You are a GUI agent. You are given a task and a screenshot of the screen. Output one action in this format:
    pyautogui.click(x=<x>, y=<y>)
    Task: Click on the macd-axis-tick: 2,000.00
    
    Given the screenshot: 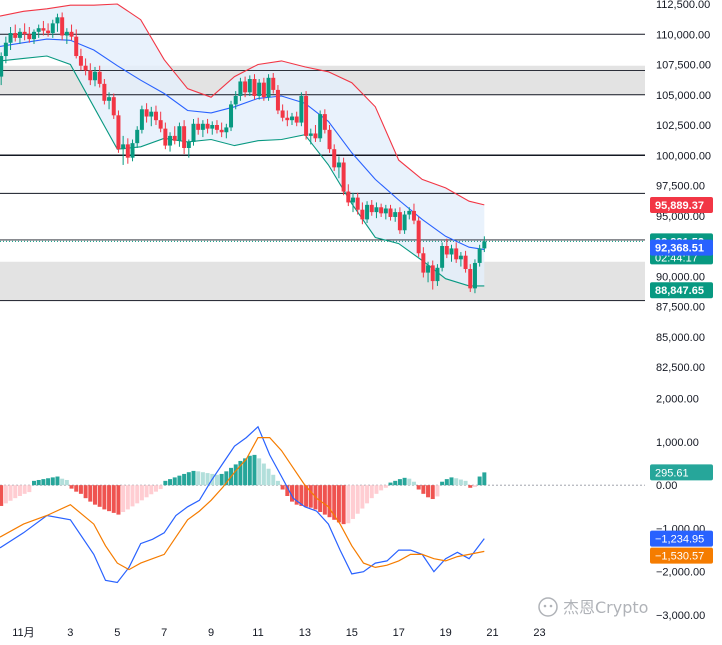 What is the action you would take?
    pyautogui.click(x=677, y=400)
    